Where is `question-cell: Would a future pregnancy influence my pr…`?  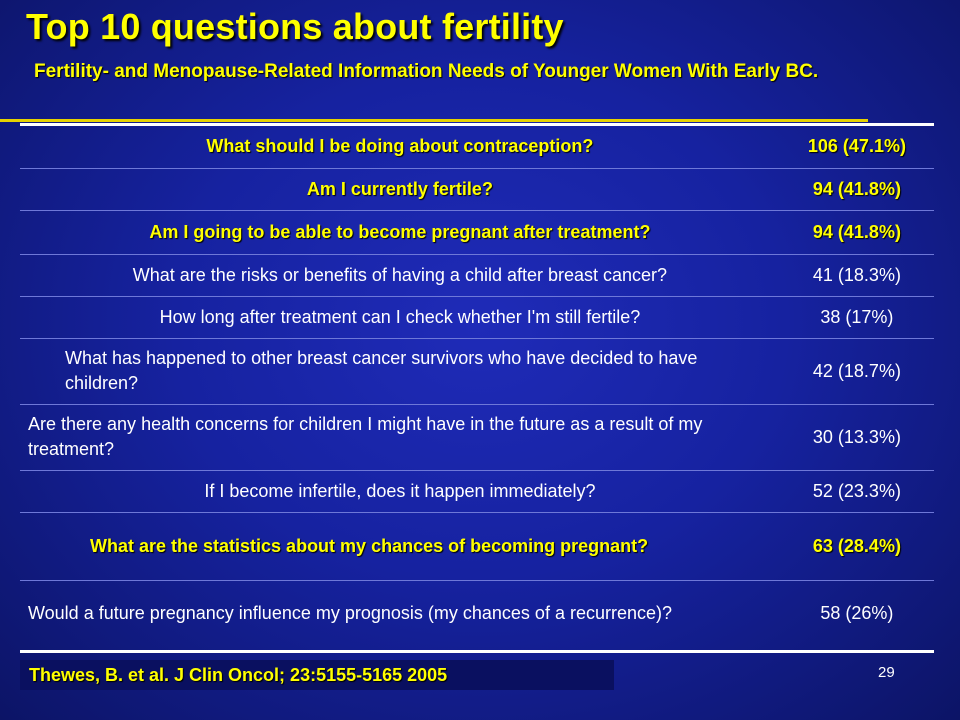 question-cell: Would a future pregnancy influence my pr… is located at coordinates (350, 612).